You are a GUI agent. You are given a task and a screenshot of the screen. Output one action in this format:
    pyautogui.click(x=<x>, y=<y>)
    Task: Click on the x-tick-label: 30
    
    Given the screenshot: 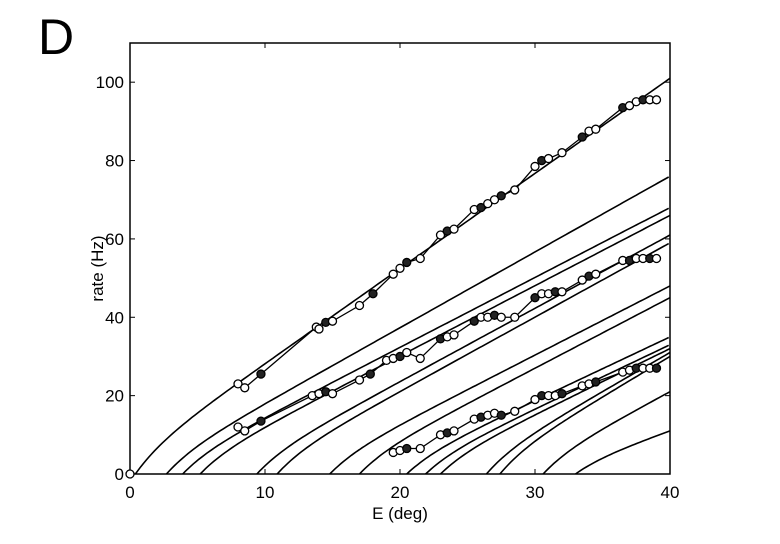 What is the action you would take?
    pyautogui.click(x=535, y=492)
    